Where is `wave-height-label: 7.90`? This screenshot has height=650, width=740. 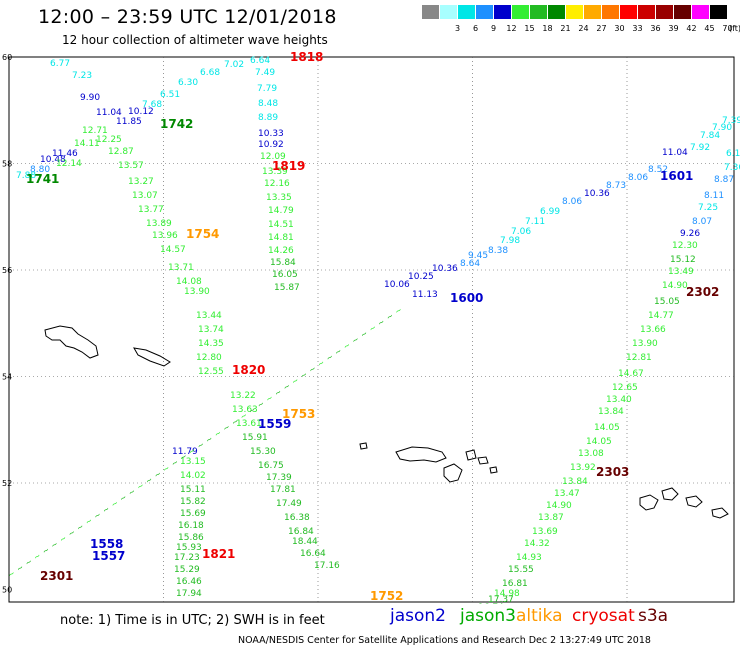 wave-height-label: 7.90 is located at coordinates (722, 128).